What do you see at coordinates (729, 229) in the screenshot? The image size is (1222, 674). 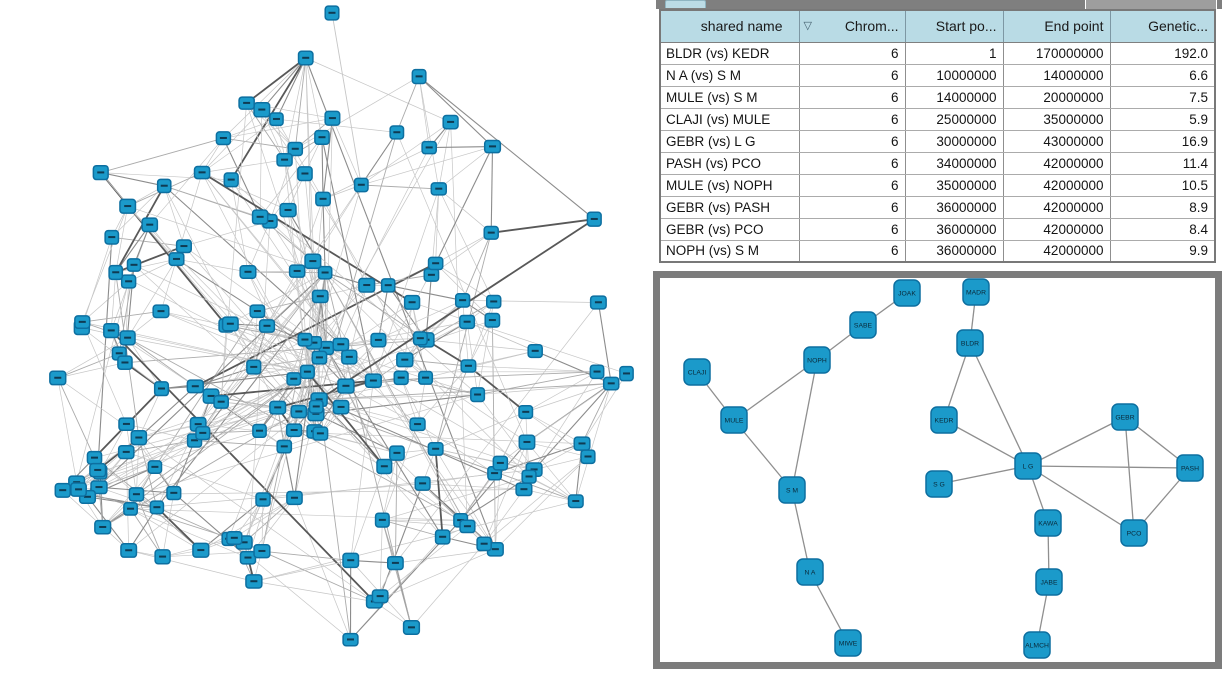 I see `cell-shared-name: GEBR (vs) PCO` at bounding box center [729, 229].